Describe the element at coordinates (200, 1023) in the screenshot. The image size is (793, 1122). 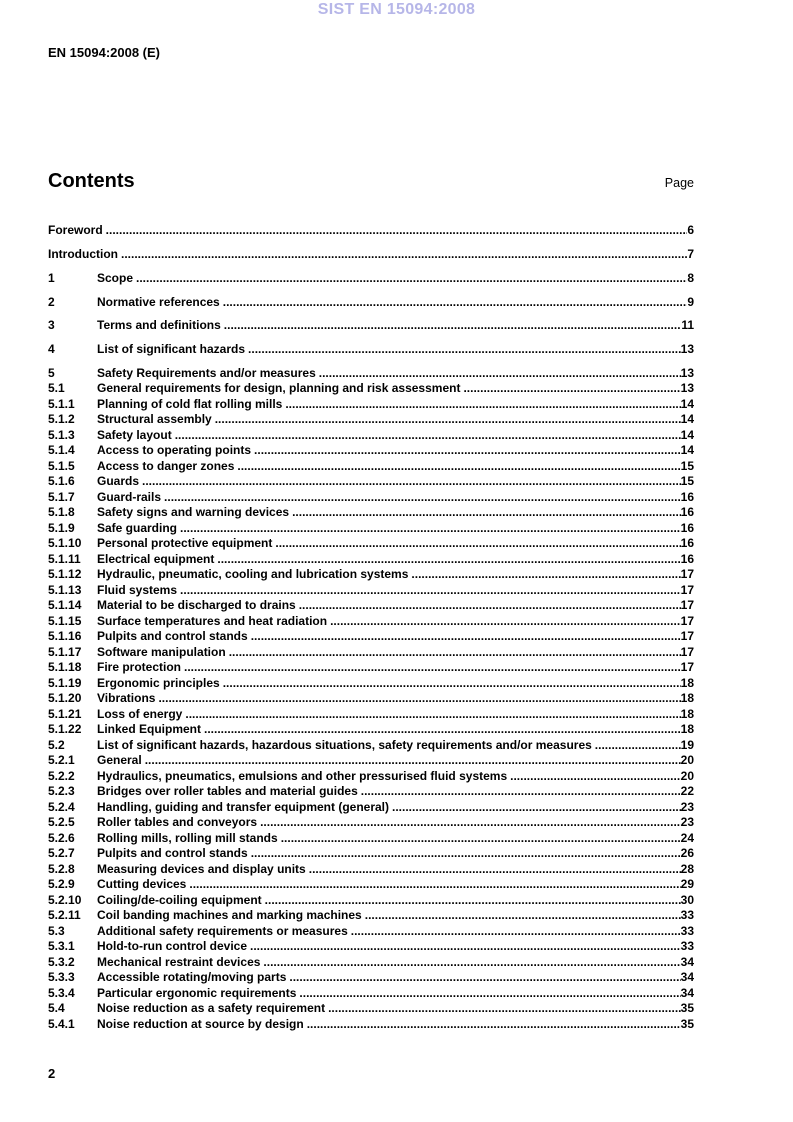
I see `toc-entry-title: Noise reduction at source by design` at that location.